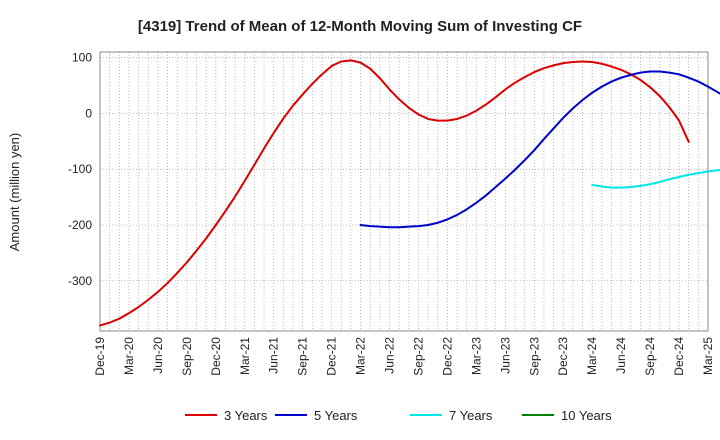 The image size is (720, 440). I want to click on x-tick-label: Sep-21, so click(303, 356).